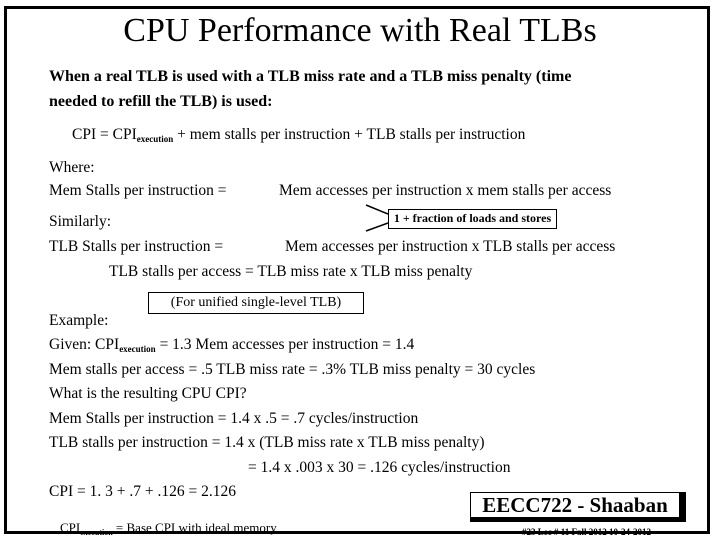  I want to click on callout-loads-stores: 1 + fraction of loads and stores, so click(472, 219).